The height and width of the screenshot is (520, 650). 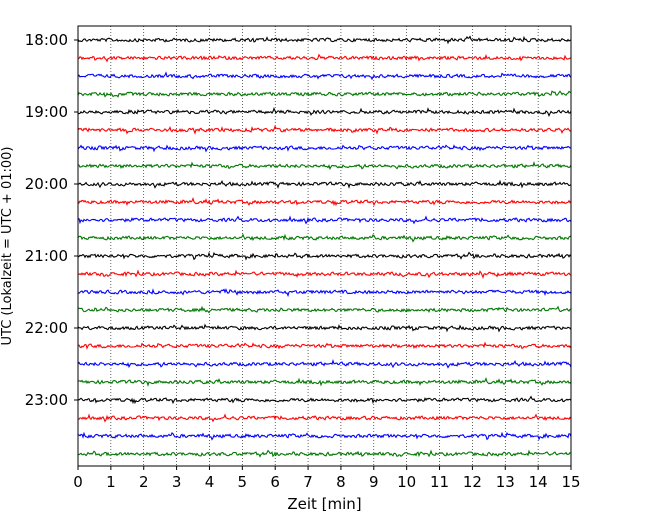 What do you see at coordinates (505, 482) in the screenshot?
I see `x-tick-label: 13` at bounding box center [505, 482].